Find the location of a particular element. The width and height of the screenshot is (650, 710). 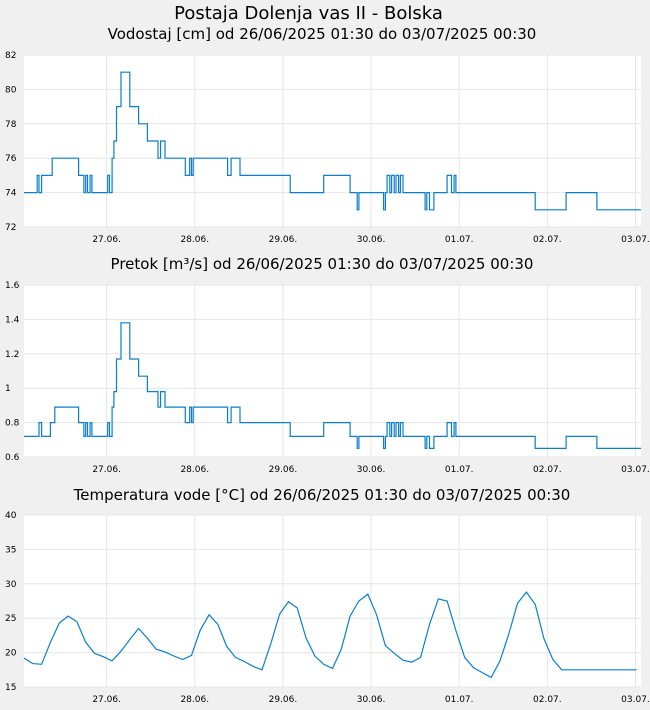

station-title: Postaja Dolenja vas II - Bolska is located at coordinates (308, 13).